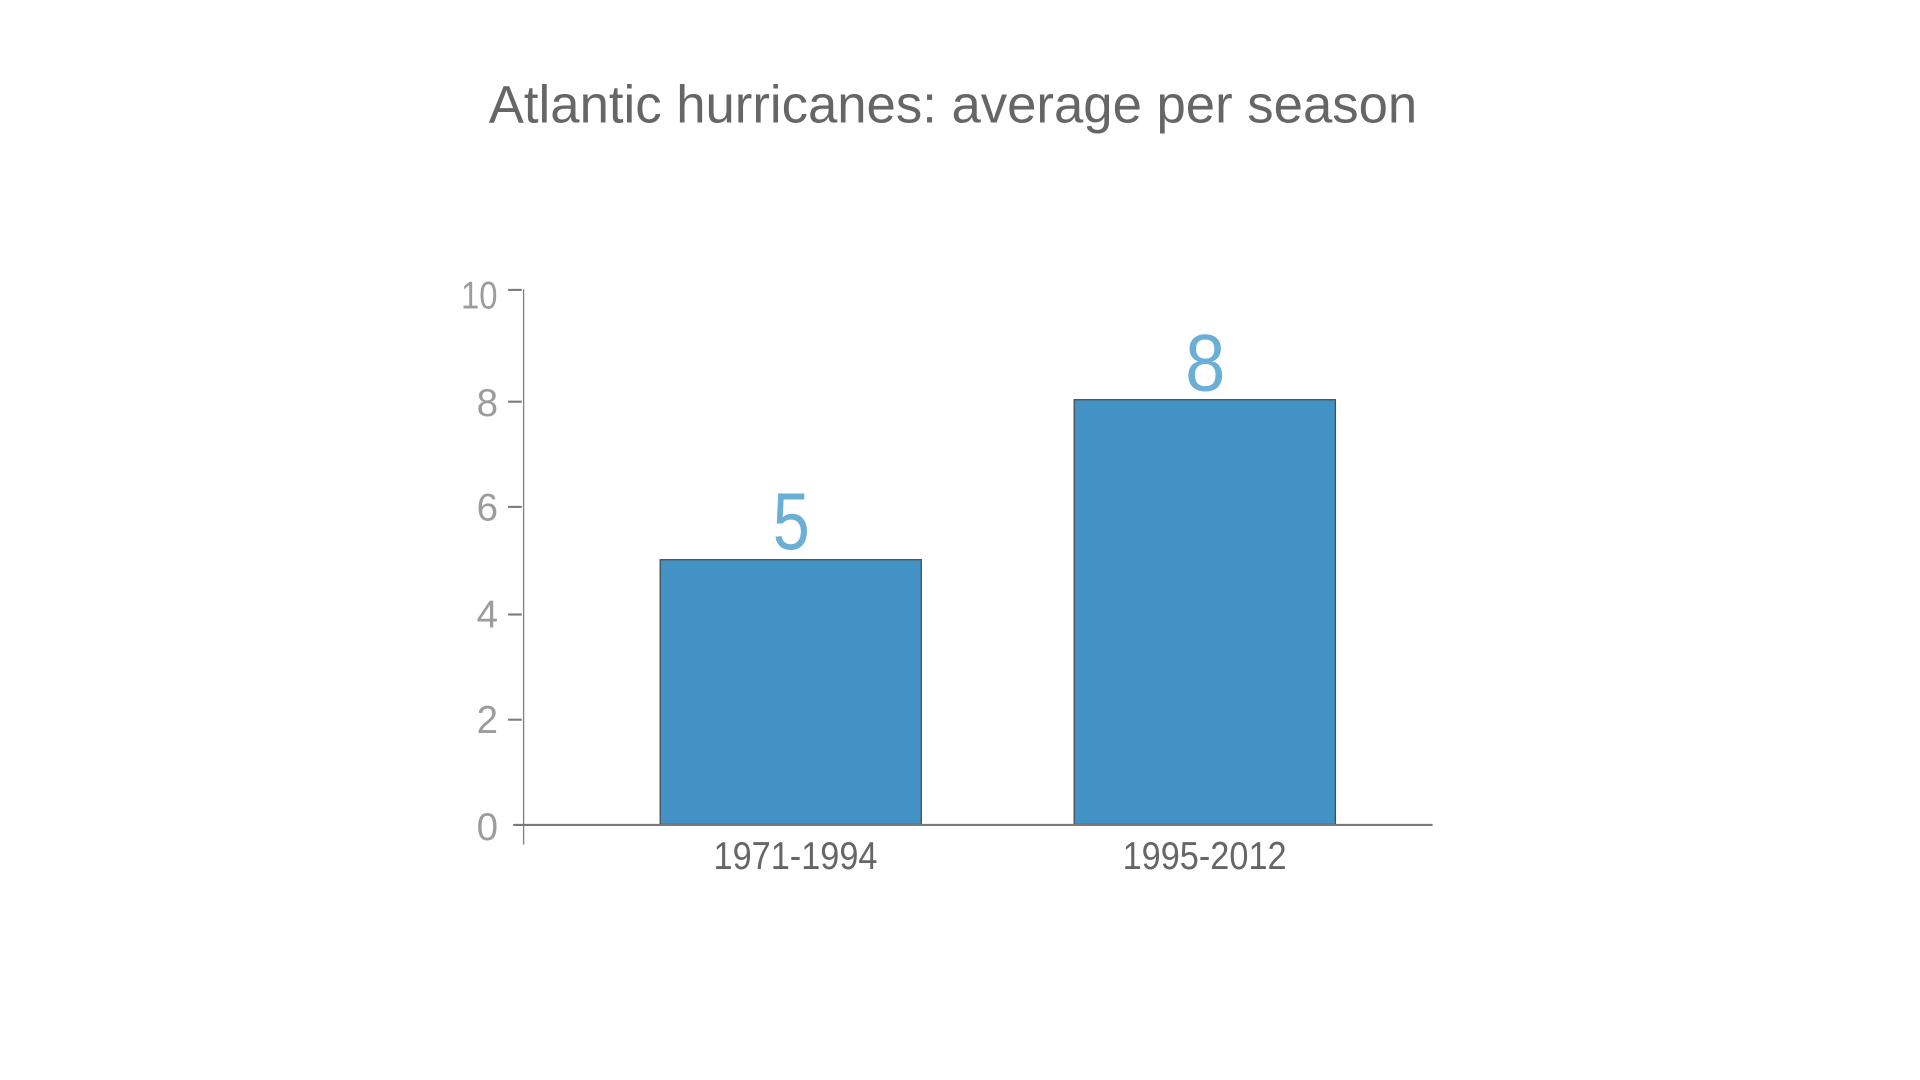 The image size is (1920, 1080). I want to click on svg-text: 4, so click(487, 615).